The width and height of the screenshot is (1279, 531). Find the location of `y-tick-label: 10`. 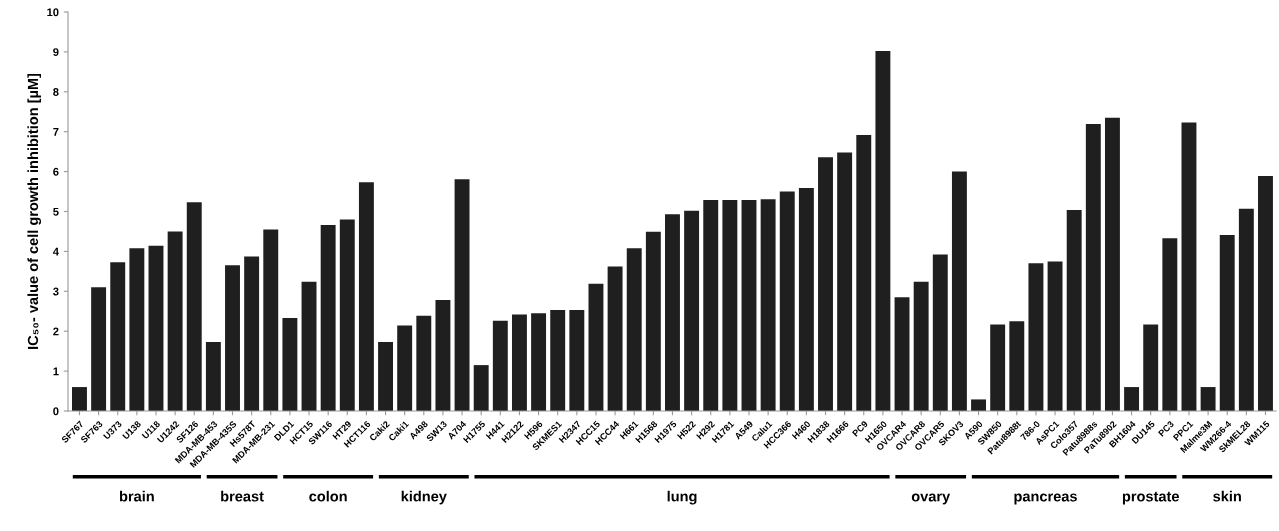

y-tick-label: 10 is located at coordinates (53, 12).